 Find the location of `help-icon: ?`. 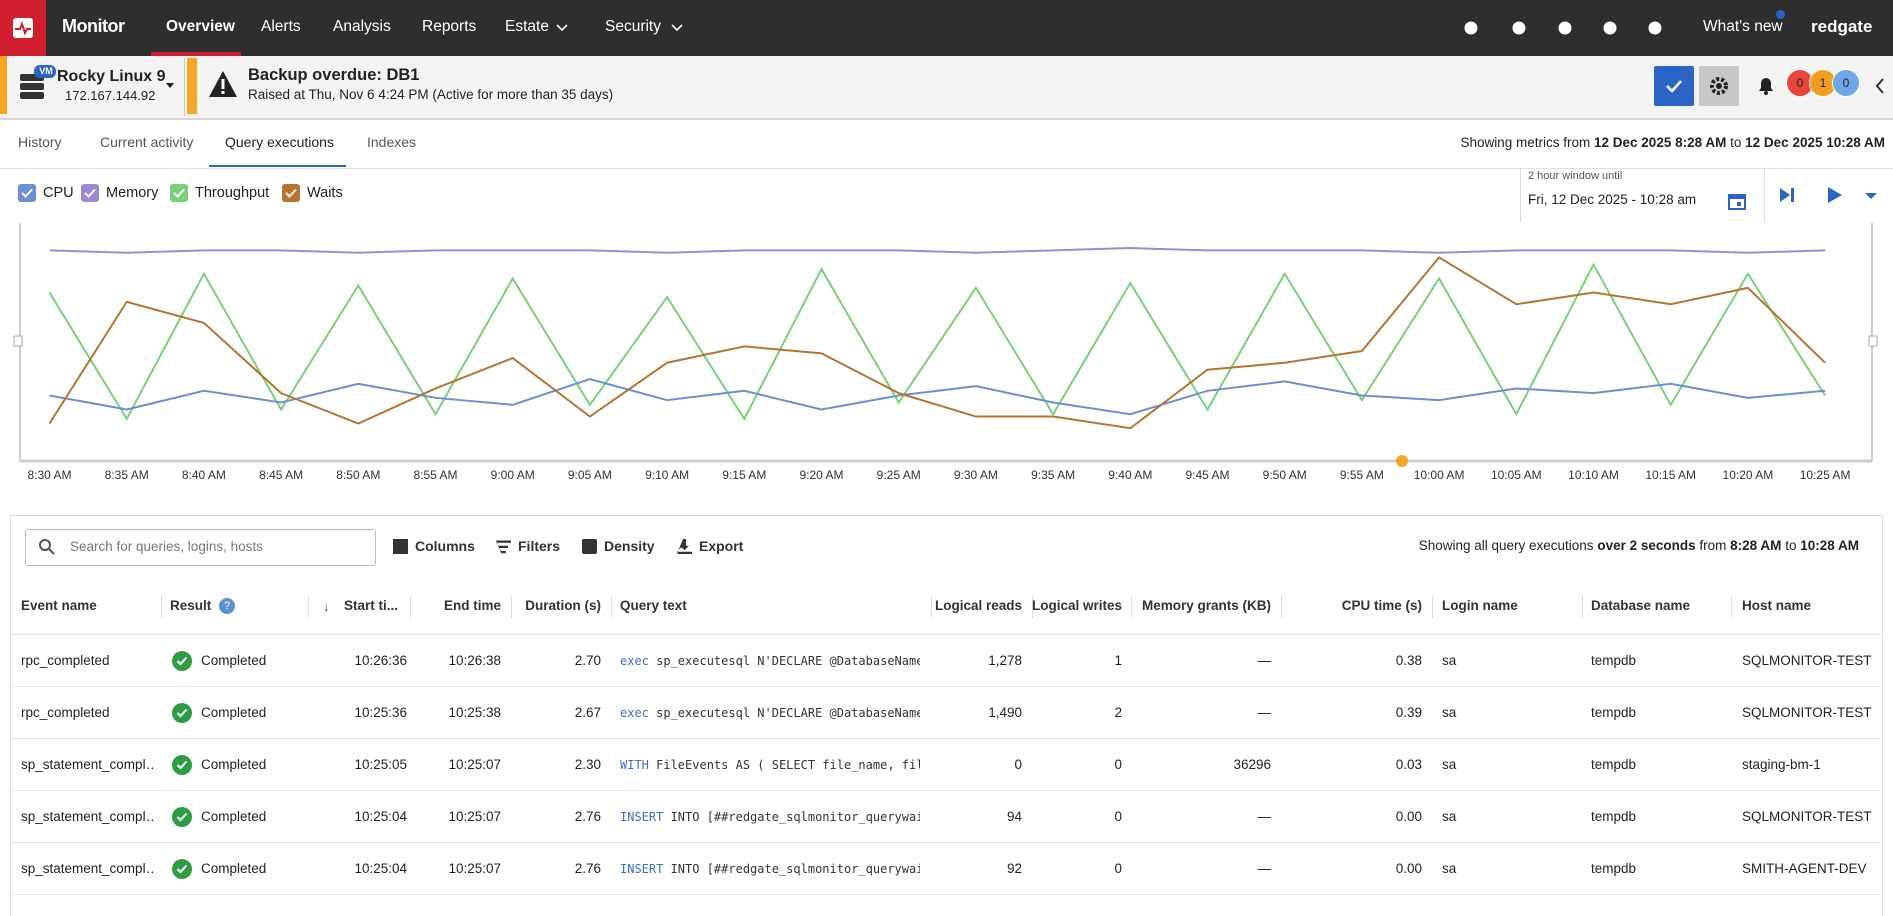

help-icon: ? is located at coordinates (227, 606).